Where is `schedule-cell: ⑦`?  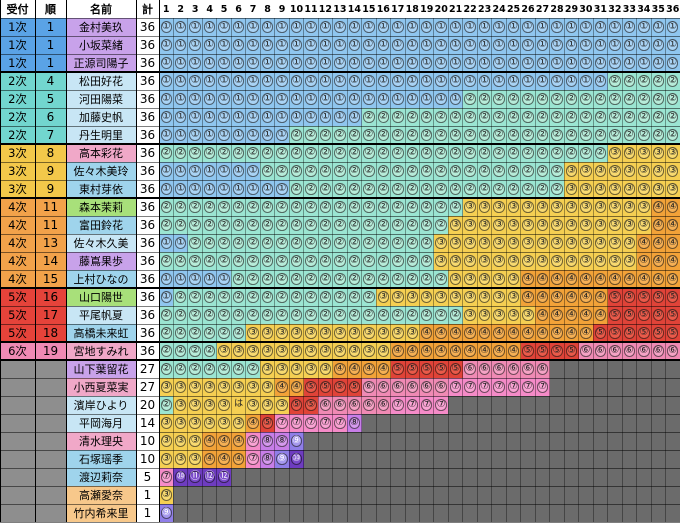
schedule-cell: ⑦ is located at coordinates (542, 387).